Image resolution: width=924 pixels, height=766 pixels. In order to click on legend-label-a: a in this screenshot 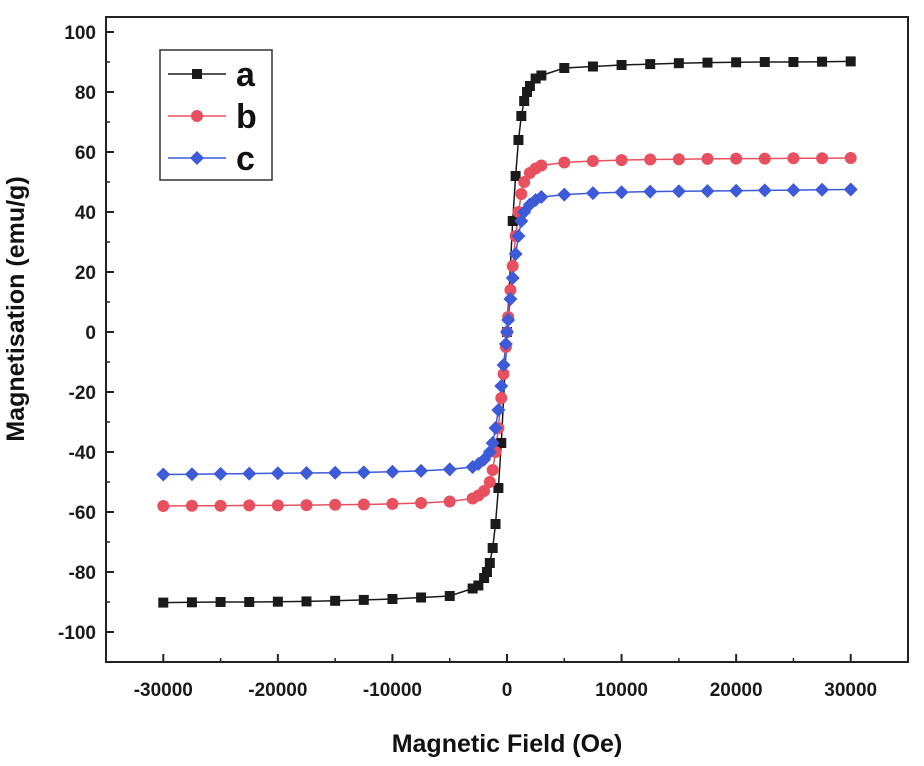, I will do `click(246, 75)`.